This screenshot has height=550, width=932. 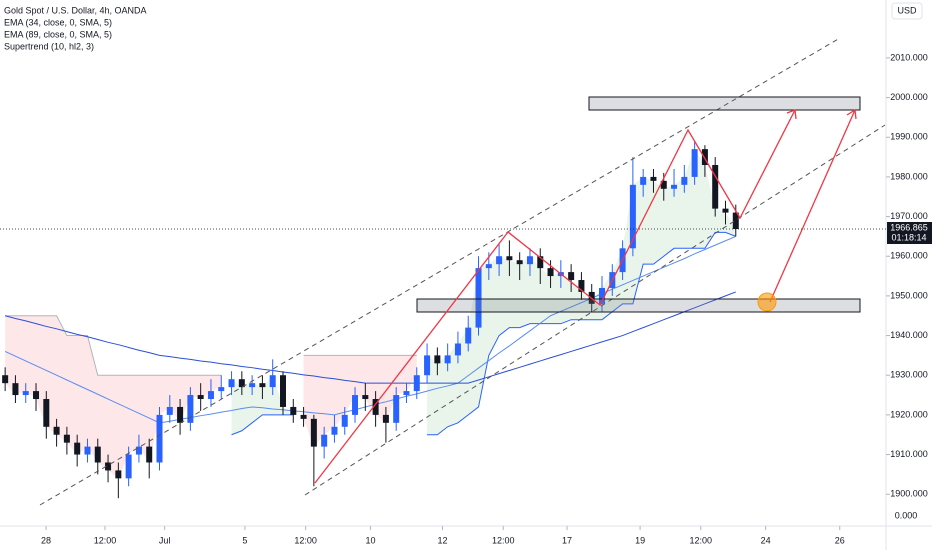 What do you see at coordinates (909, 176) in the screenshot?
I see `y-tick-label: 1980.000` at bounding box center [909, 176].